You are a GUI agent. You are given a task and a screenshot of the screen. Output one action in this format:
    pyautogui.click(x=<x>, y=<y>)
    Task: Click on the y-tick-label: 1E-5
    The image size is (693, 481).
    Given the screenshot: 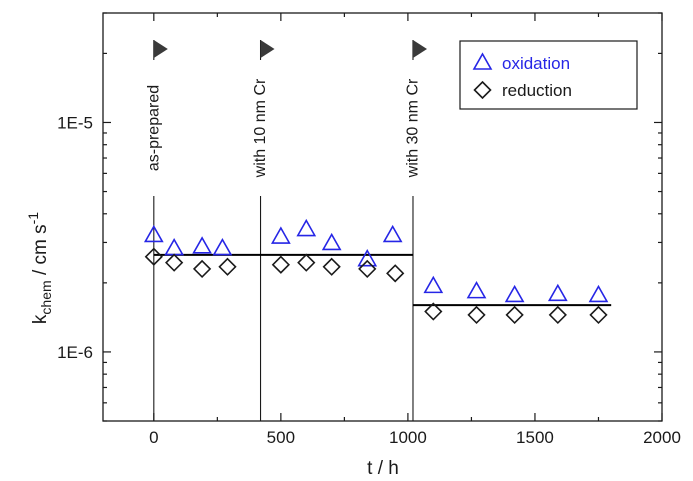 What is the action you would take?
    pyautogui.click(x=75, y=122)
    